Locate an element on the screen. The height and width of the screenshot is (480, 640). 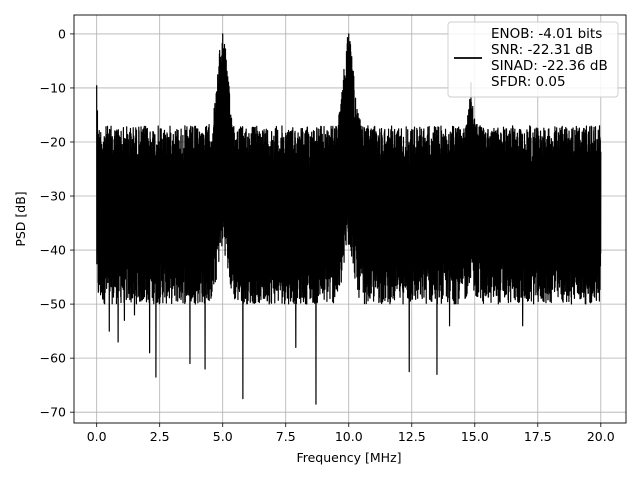
x-tick-label: 15.0 is located at coordinates (475, 436).